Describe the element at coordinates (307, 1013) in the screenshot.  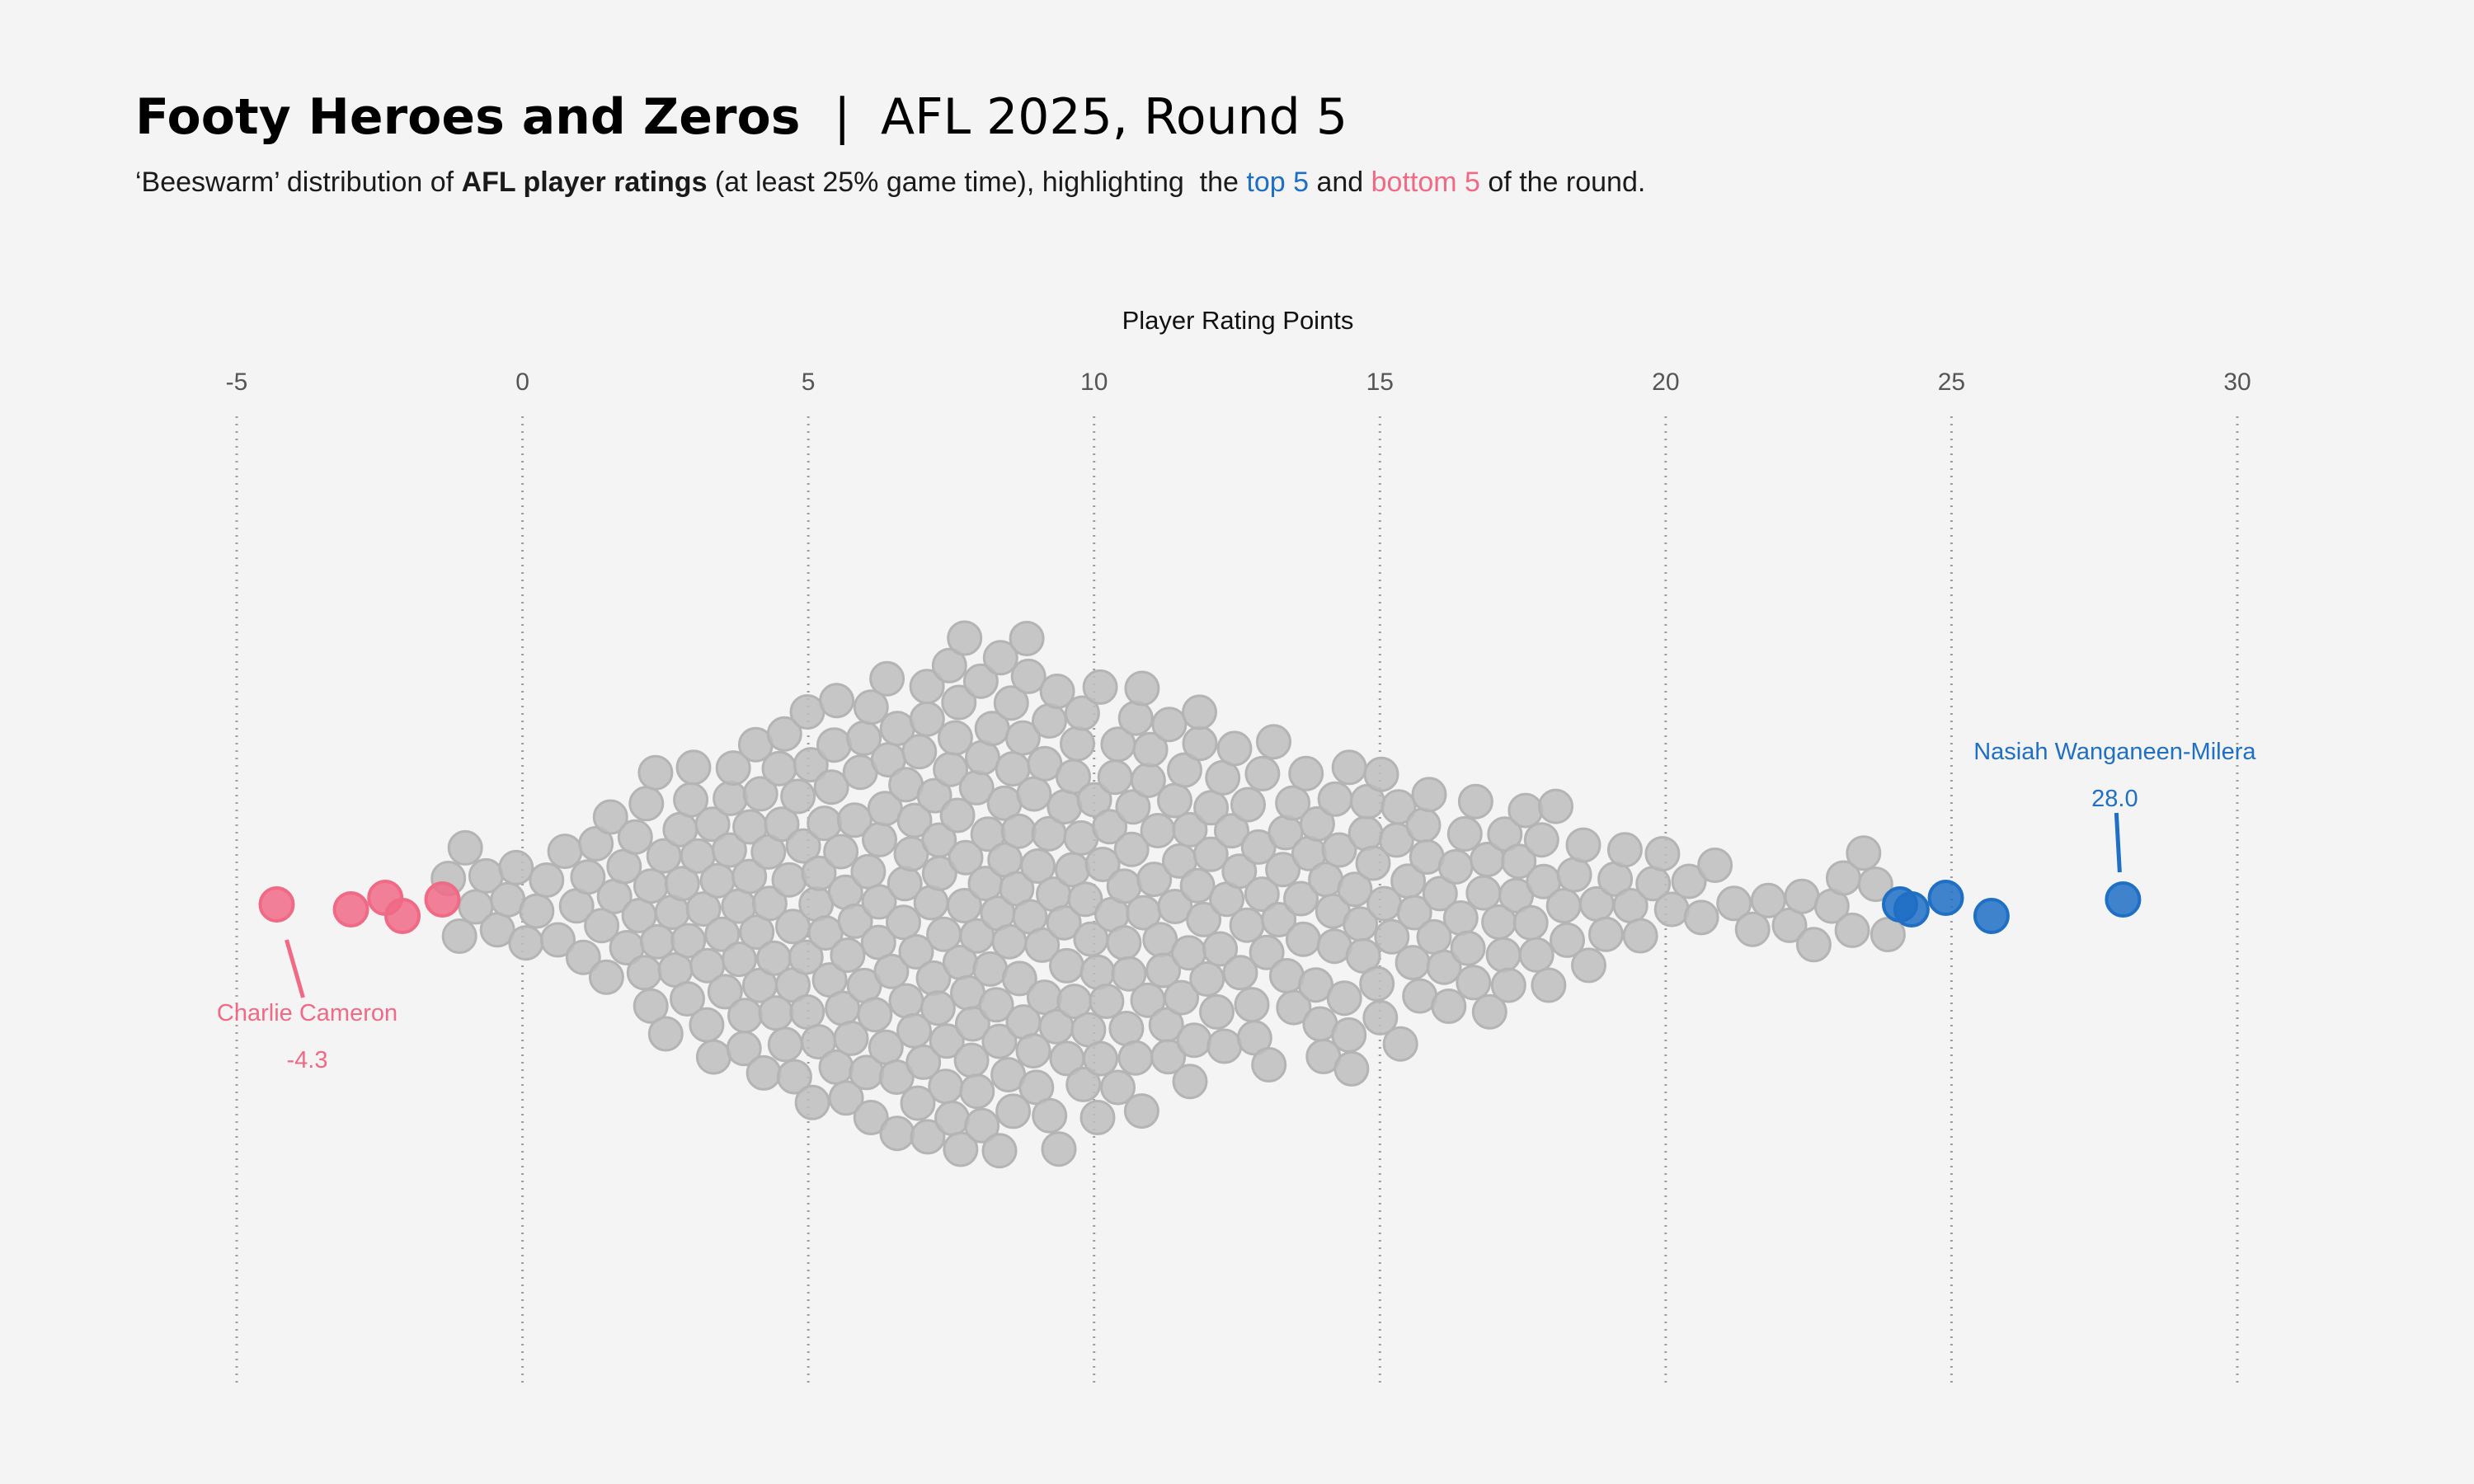
I see `annotation-name: Charlie Cameron` at that location.